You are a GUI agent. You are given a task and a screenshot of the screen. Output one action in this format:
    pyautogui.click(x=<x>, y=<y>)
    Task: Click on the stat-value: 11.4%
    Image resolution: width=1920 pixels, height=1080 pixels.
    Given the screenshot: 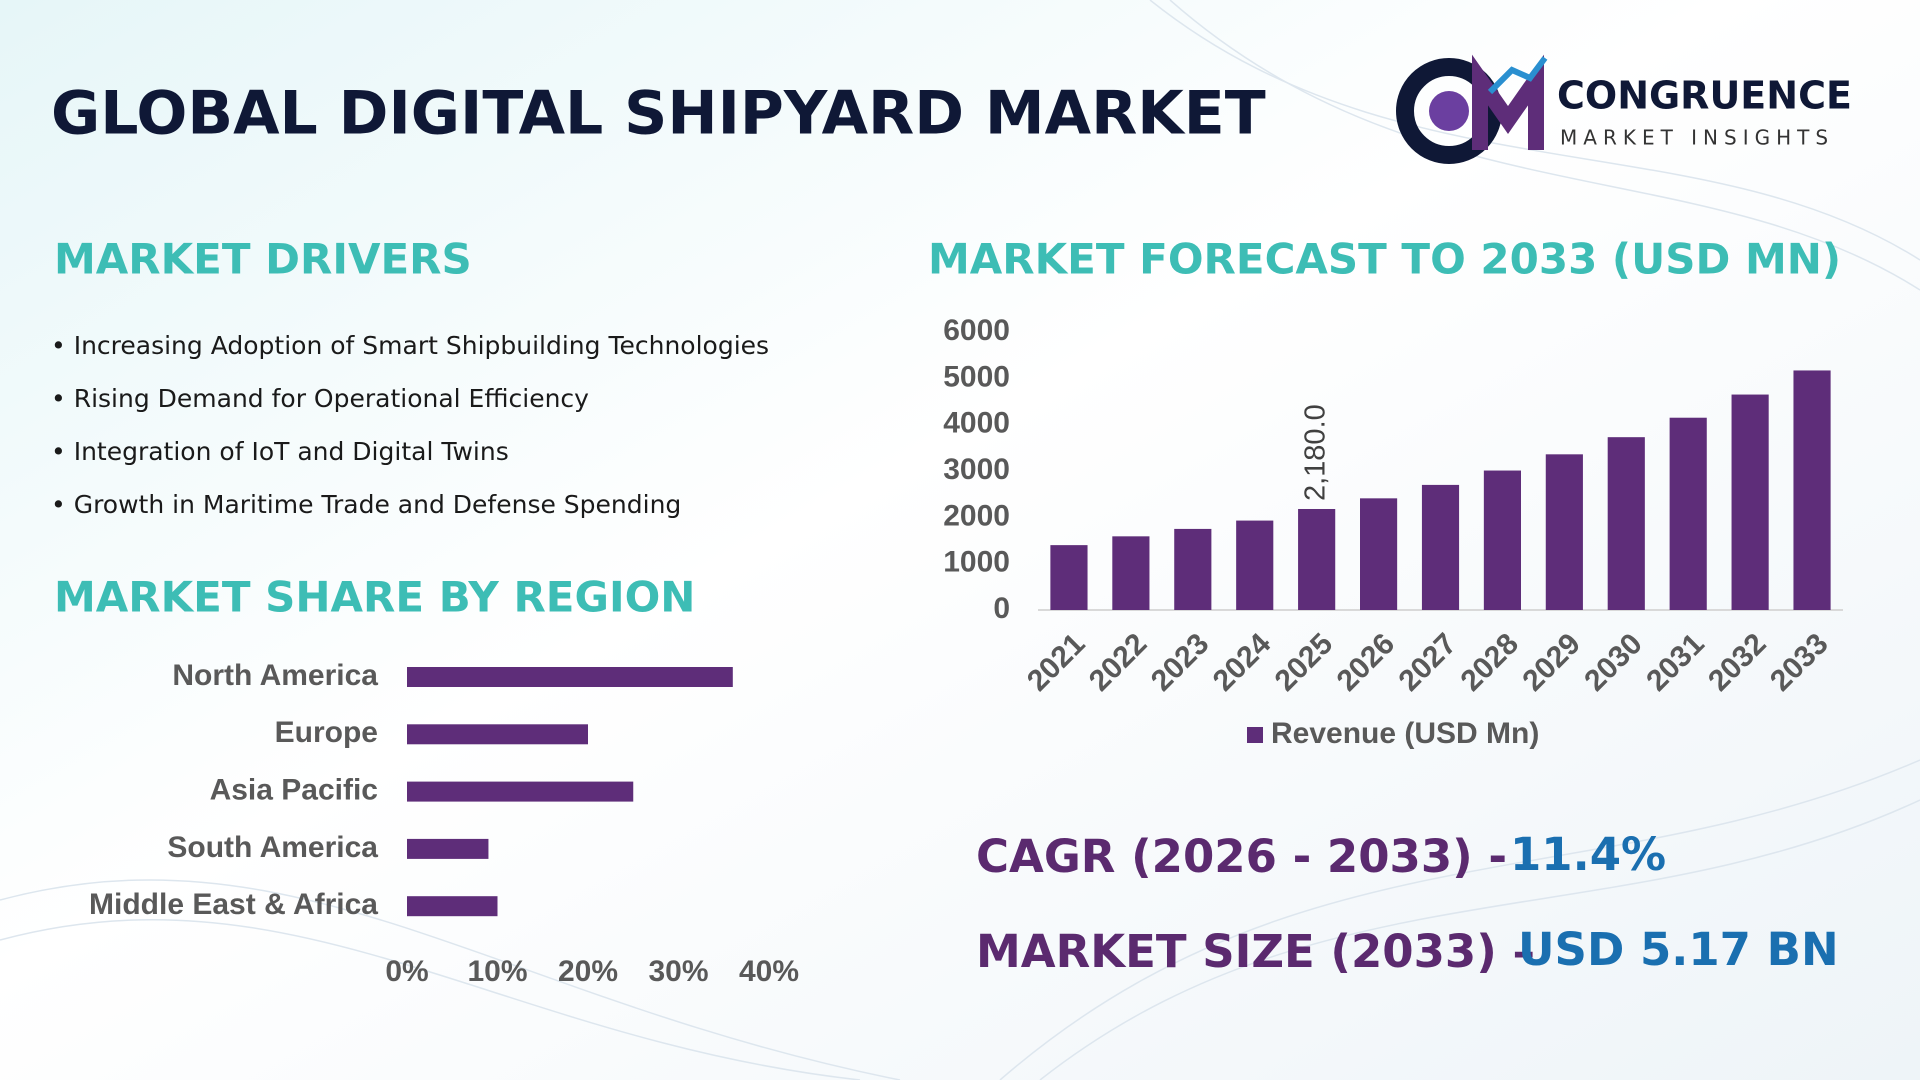 What is the action you would take?
    pyautogui.click(x=1588, y=854)
    